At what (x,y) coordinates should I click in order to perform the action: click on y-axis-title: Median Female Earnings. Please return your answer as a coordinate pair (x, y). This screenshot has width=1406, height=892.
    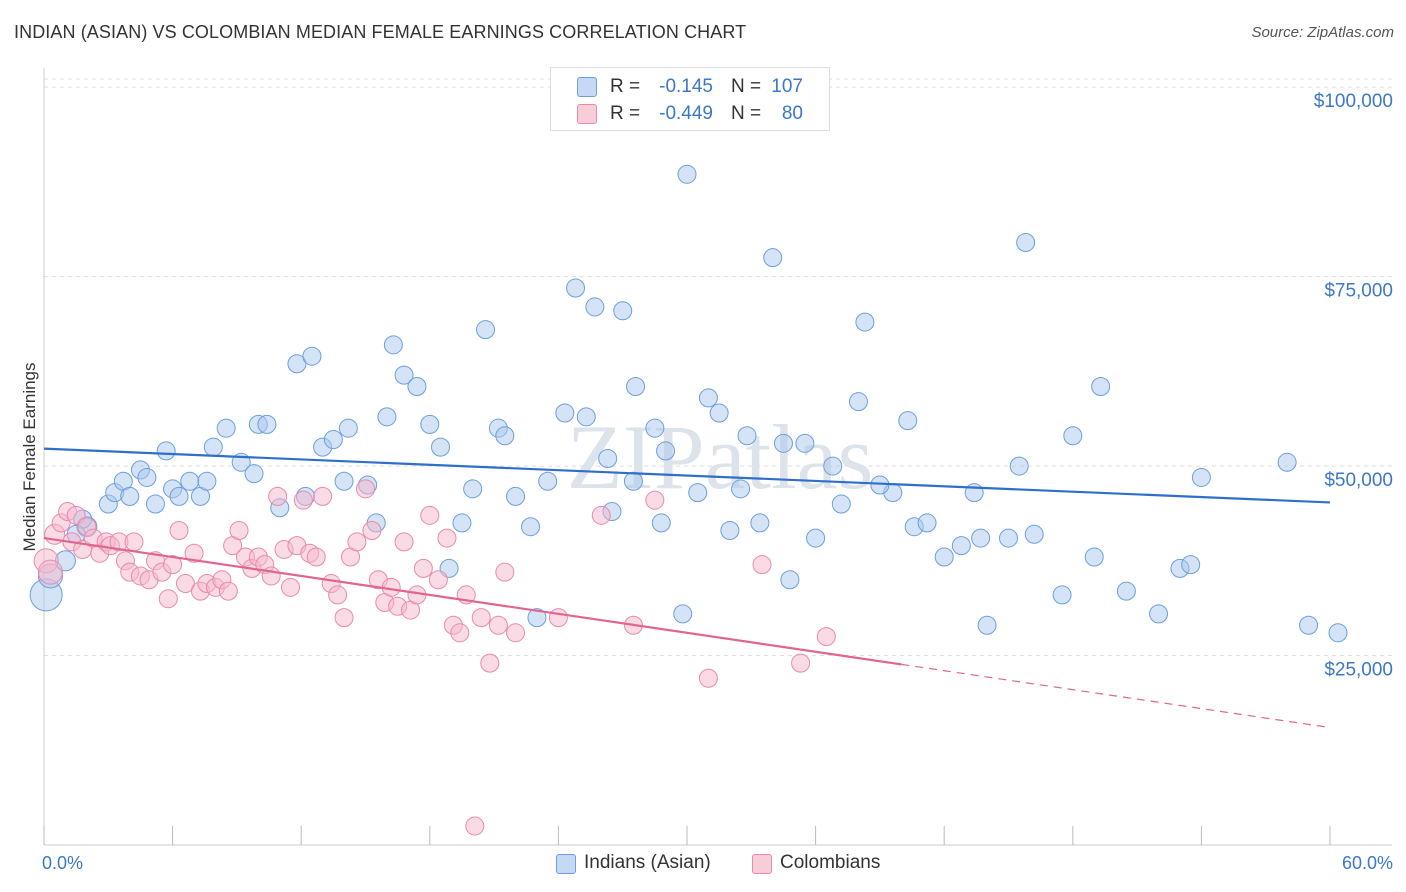
    Looking at the image, I should click on (29, 457).